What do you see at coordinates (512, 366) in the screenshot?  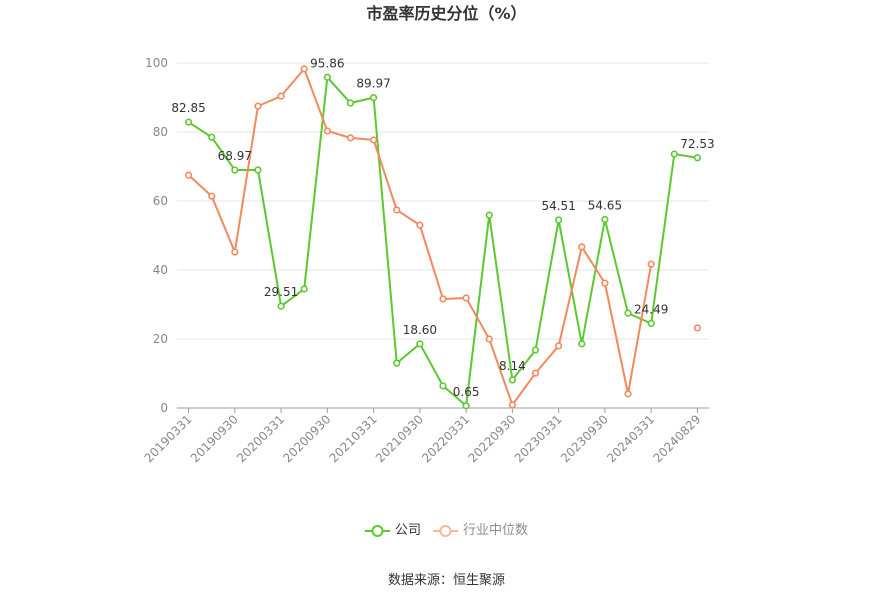 I see `company-data-label: 8.14` at bounding box center [512, 366].